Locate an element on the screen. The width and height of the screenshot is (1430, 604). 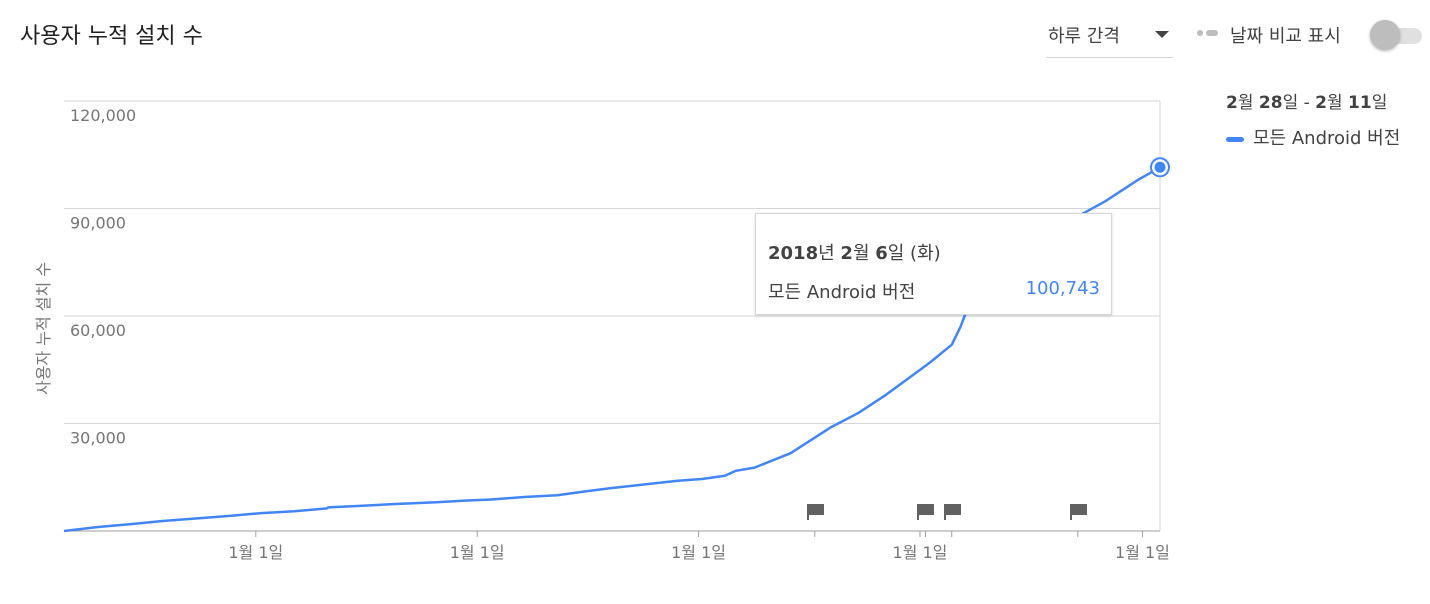
chart-tooltip: 2018년 2월 6일 (화) 모든 Android 버전 100,743 is located at coordinates (933, 264).